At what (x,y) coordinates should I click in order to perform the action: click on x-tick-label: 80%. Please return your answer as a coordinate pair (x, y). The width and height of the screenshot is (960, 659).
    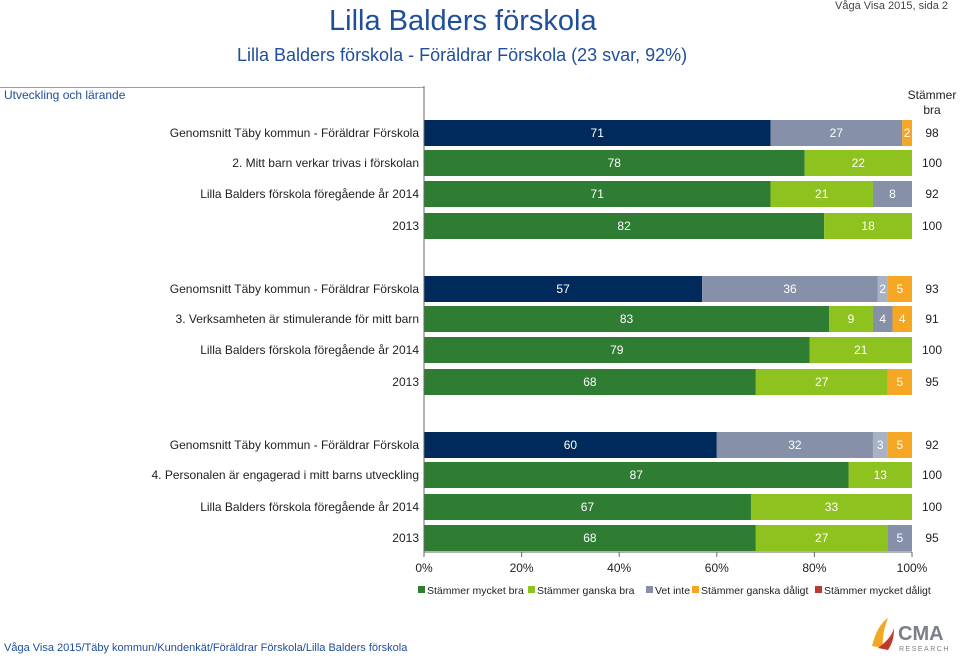
    Looking at the image, I should click on (814, 568).